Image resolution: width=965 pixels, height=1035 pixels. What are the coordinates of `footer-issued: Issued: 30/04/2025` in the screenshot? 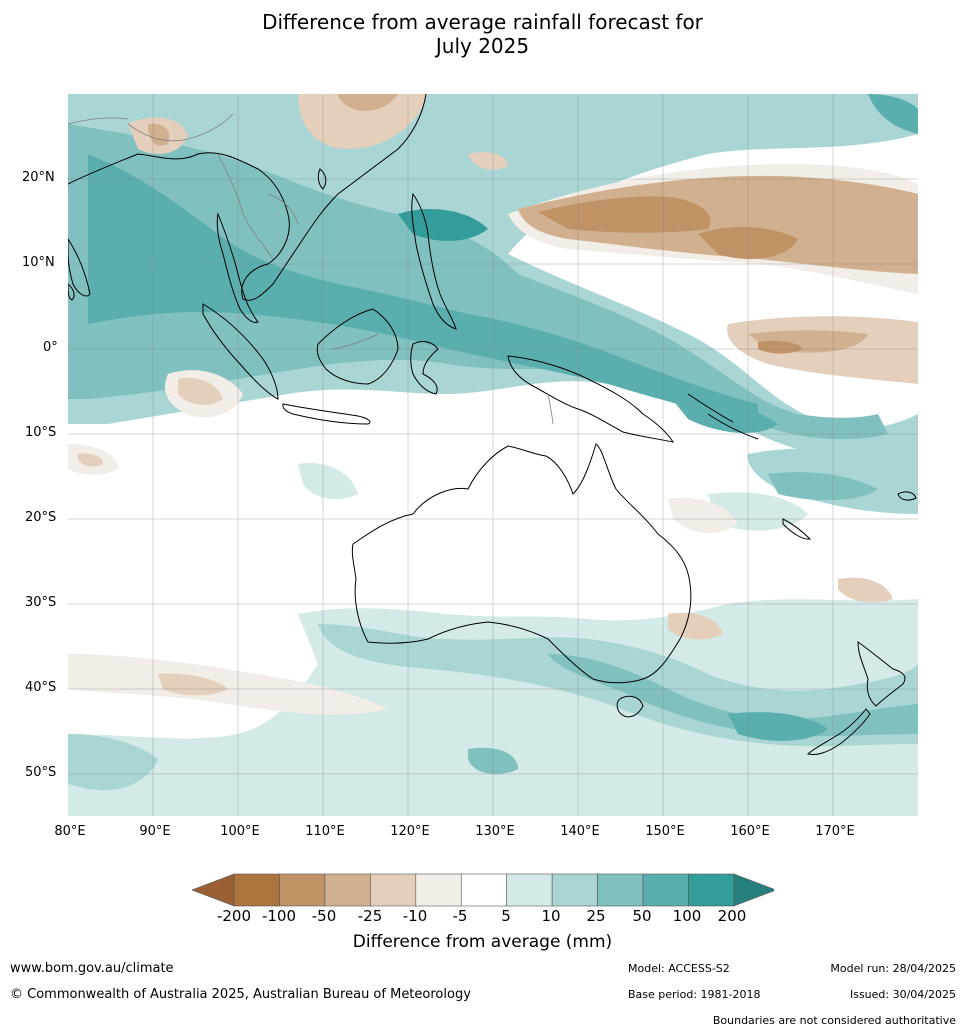 It's located at (902, 994).